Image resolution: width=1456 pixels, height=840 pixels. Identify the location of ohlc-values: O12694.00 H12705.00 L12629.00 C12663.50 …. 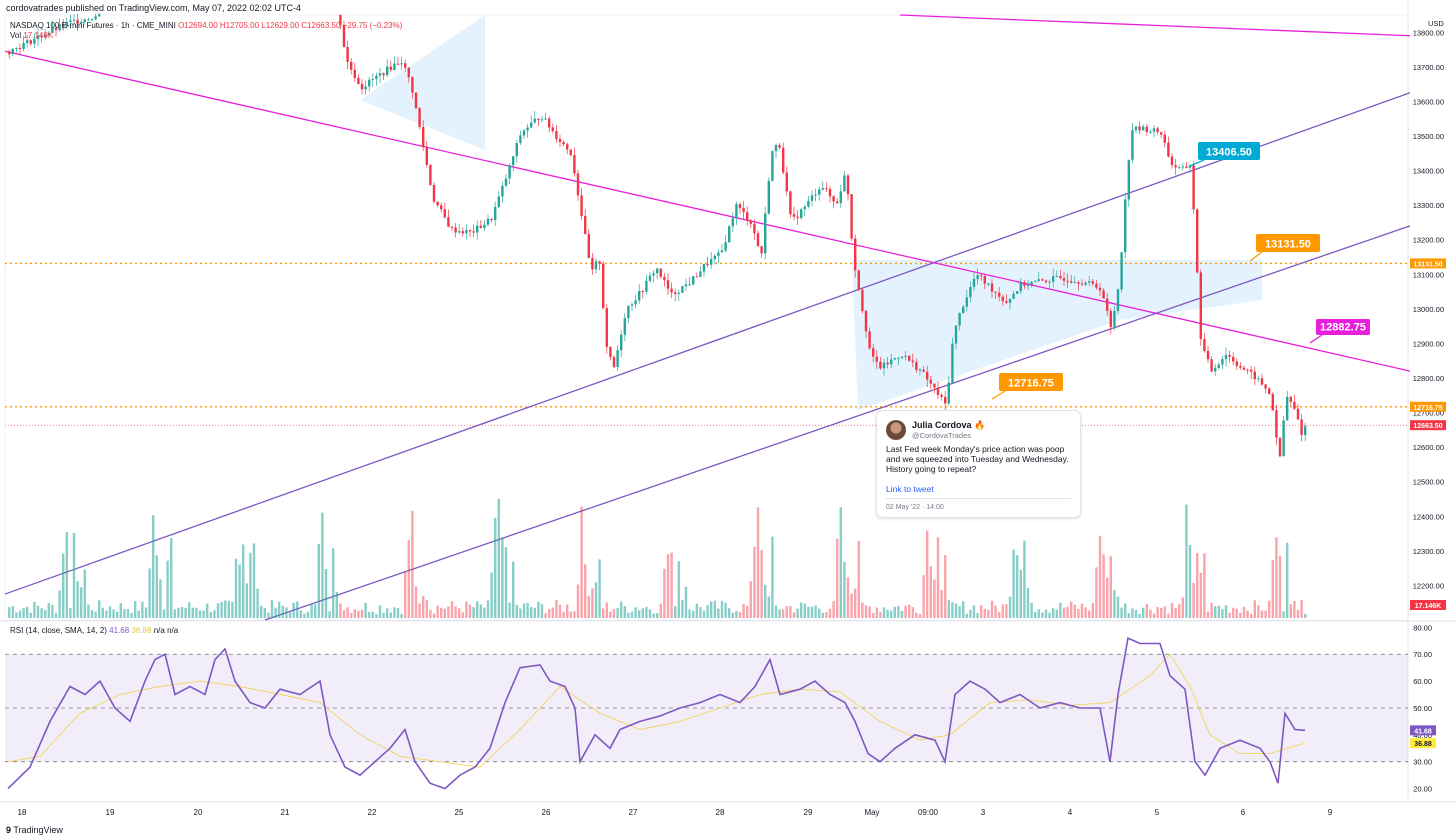
(290, 25).